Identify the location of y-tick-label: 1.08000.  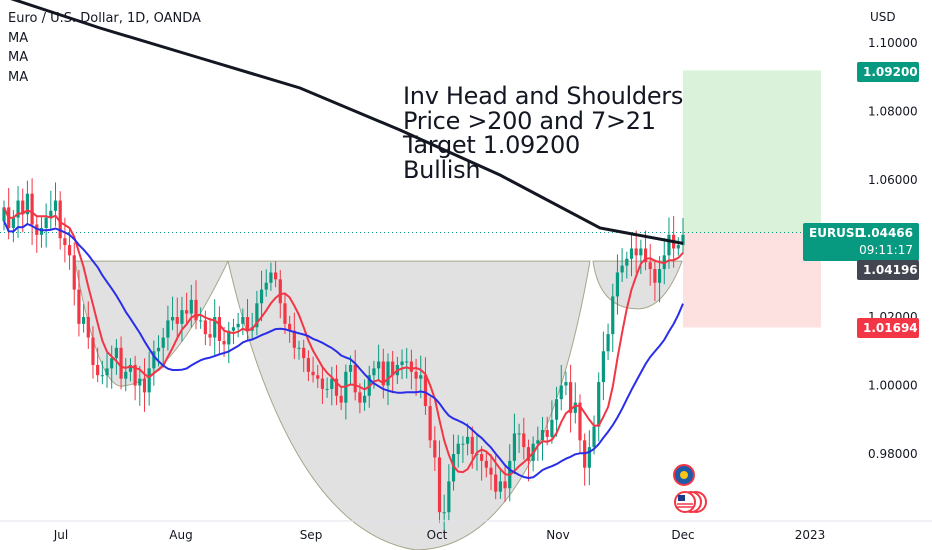
(893, 112).